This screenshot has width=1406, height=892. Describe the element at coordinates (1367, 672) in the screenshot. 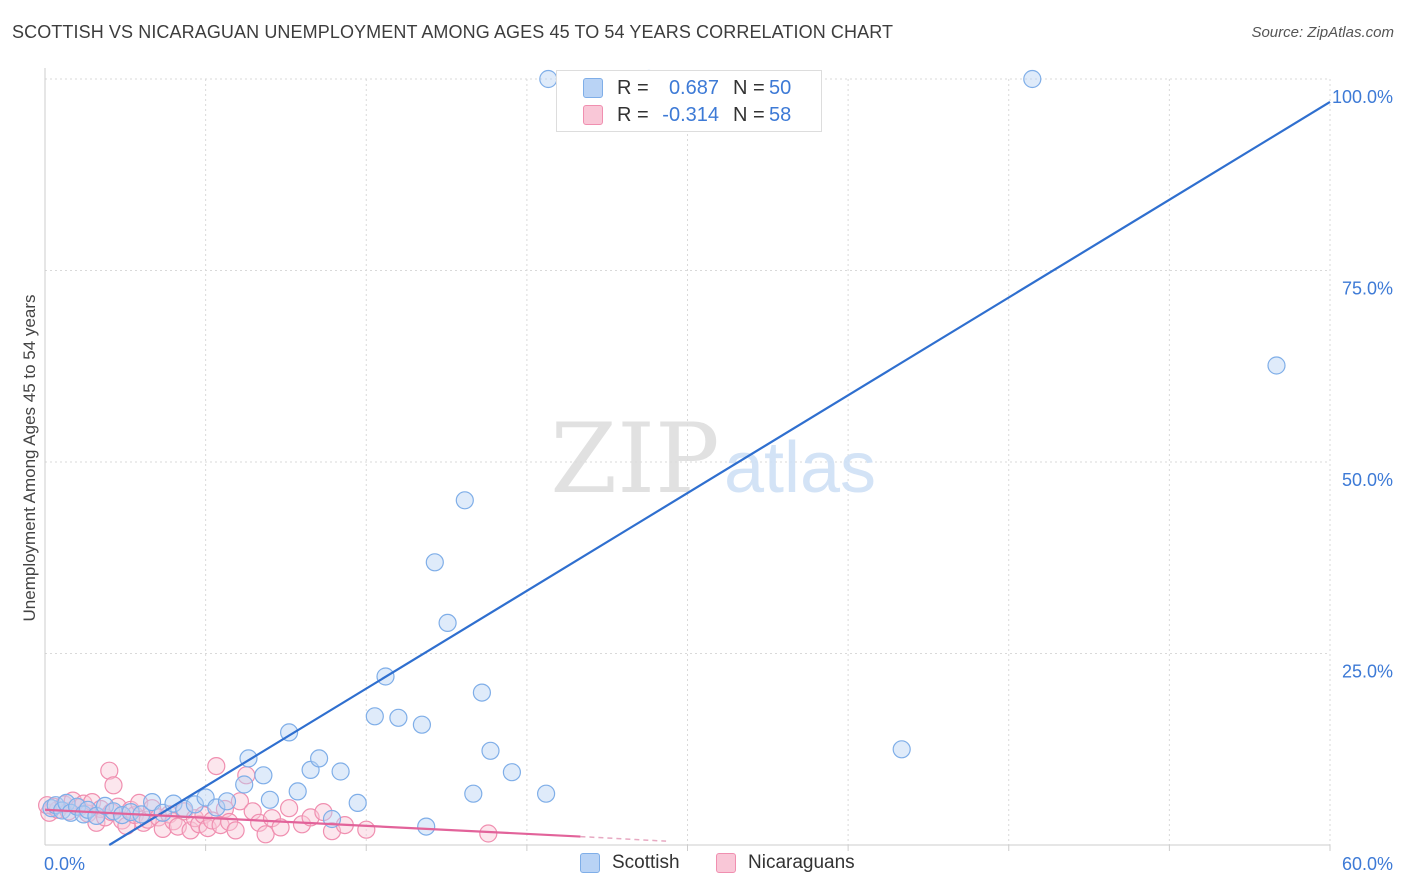

I see `y-tick-label: 25.0%` at that location.